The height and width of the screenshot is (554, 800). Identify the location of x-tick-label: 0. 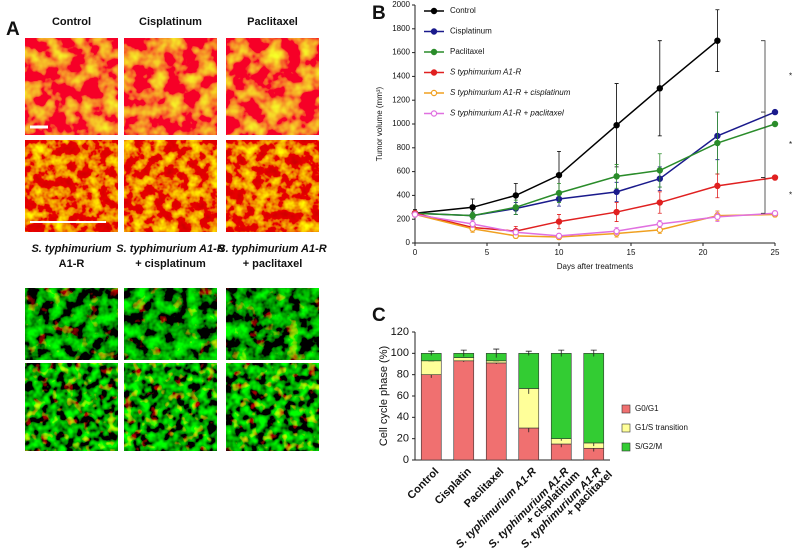
(415, 252).